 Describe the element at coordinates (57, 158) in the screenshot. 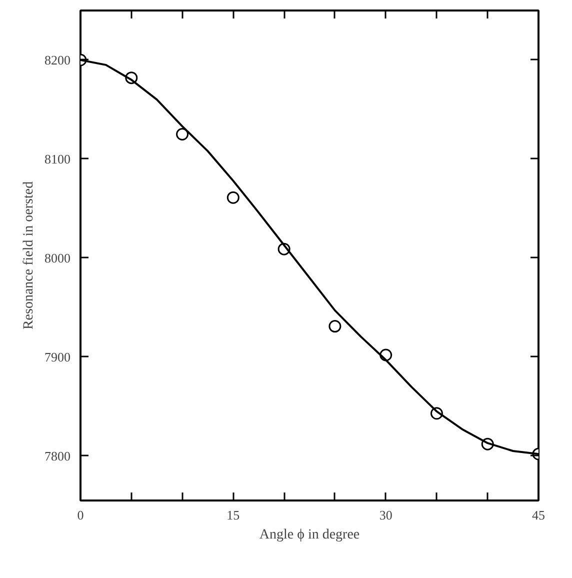

I see `y-tick-label: 8100` at that location.